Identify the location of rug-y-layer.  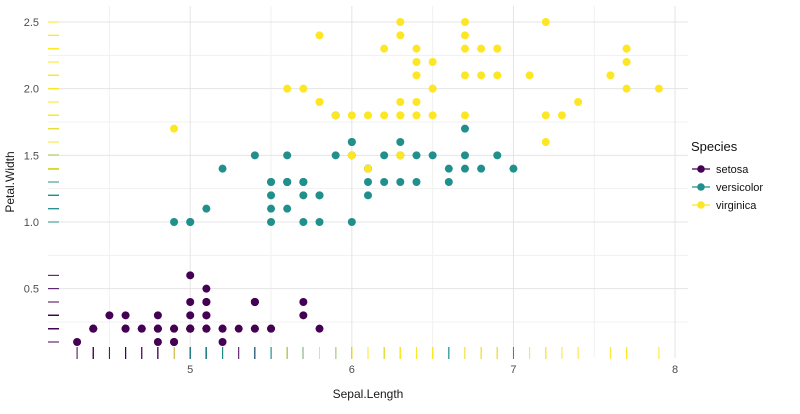
(53, 182).